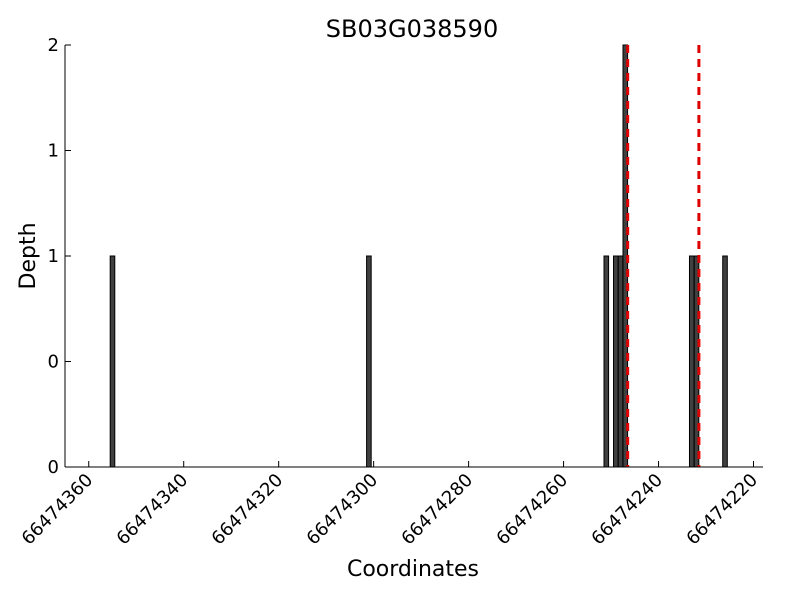  Describe the element at coordinates (412, 29) in the screenshot. I see `chart-title: SB03G038590` at that location.